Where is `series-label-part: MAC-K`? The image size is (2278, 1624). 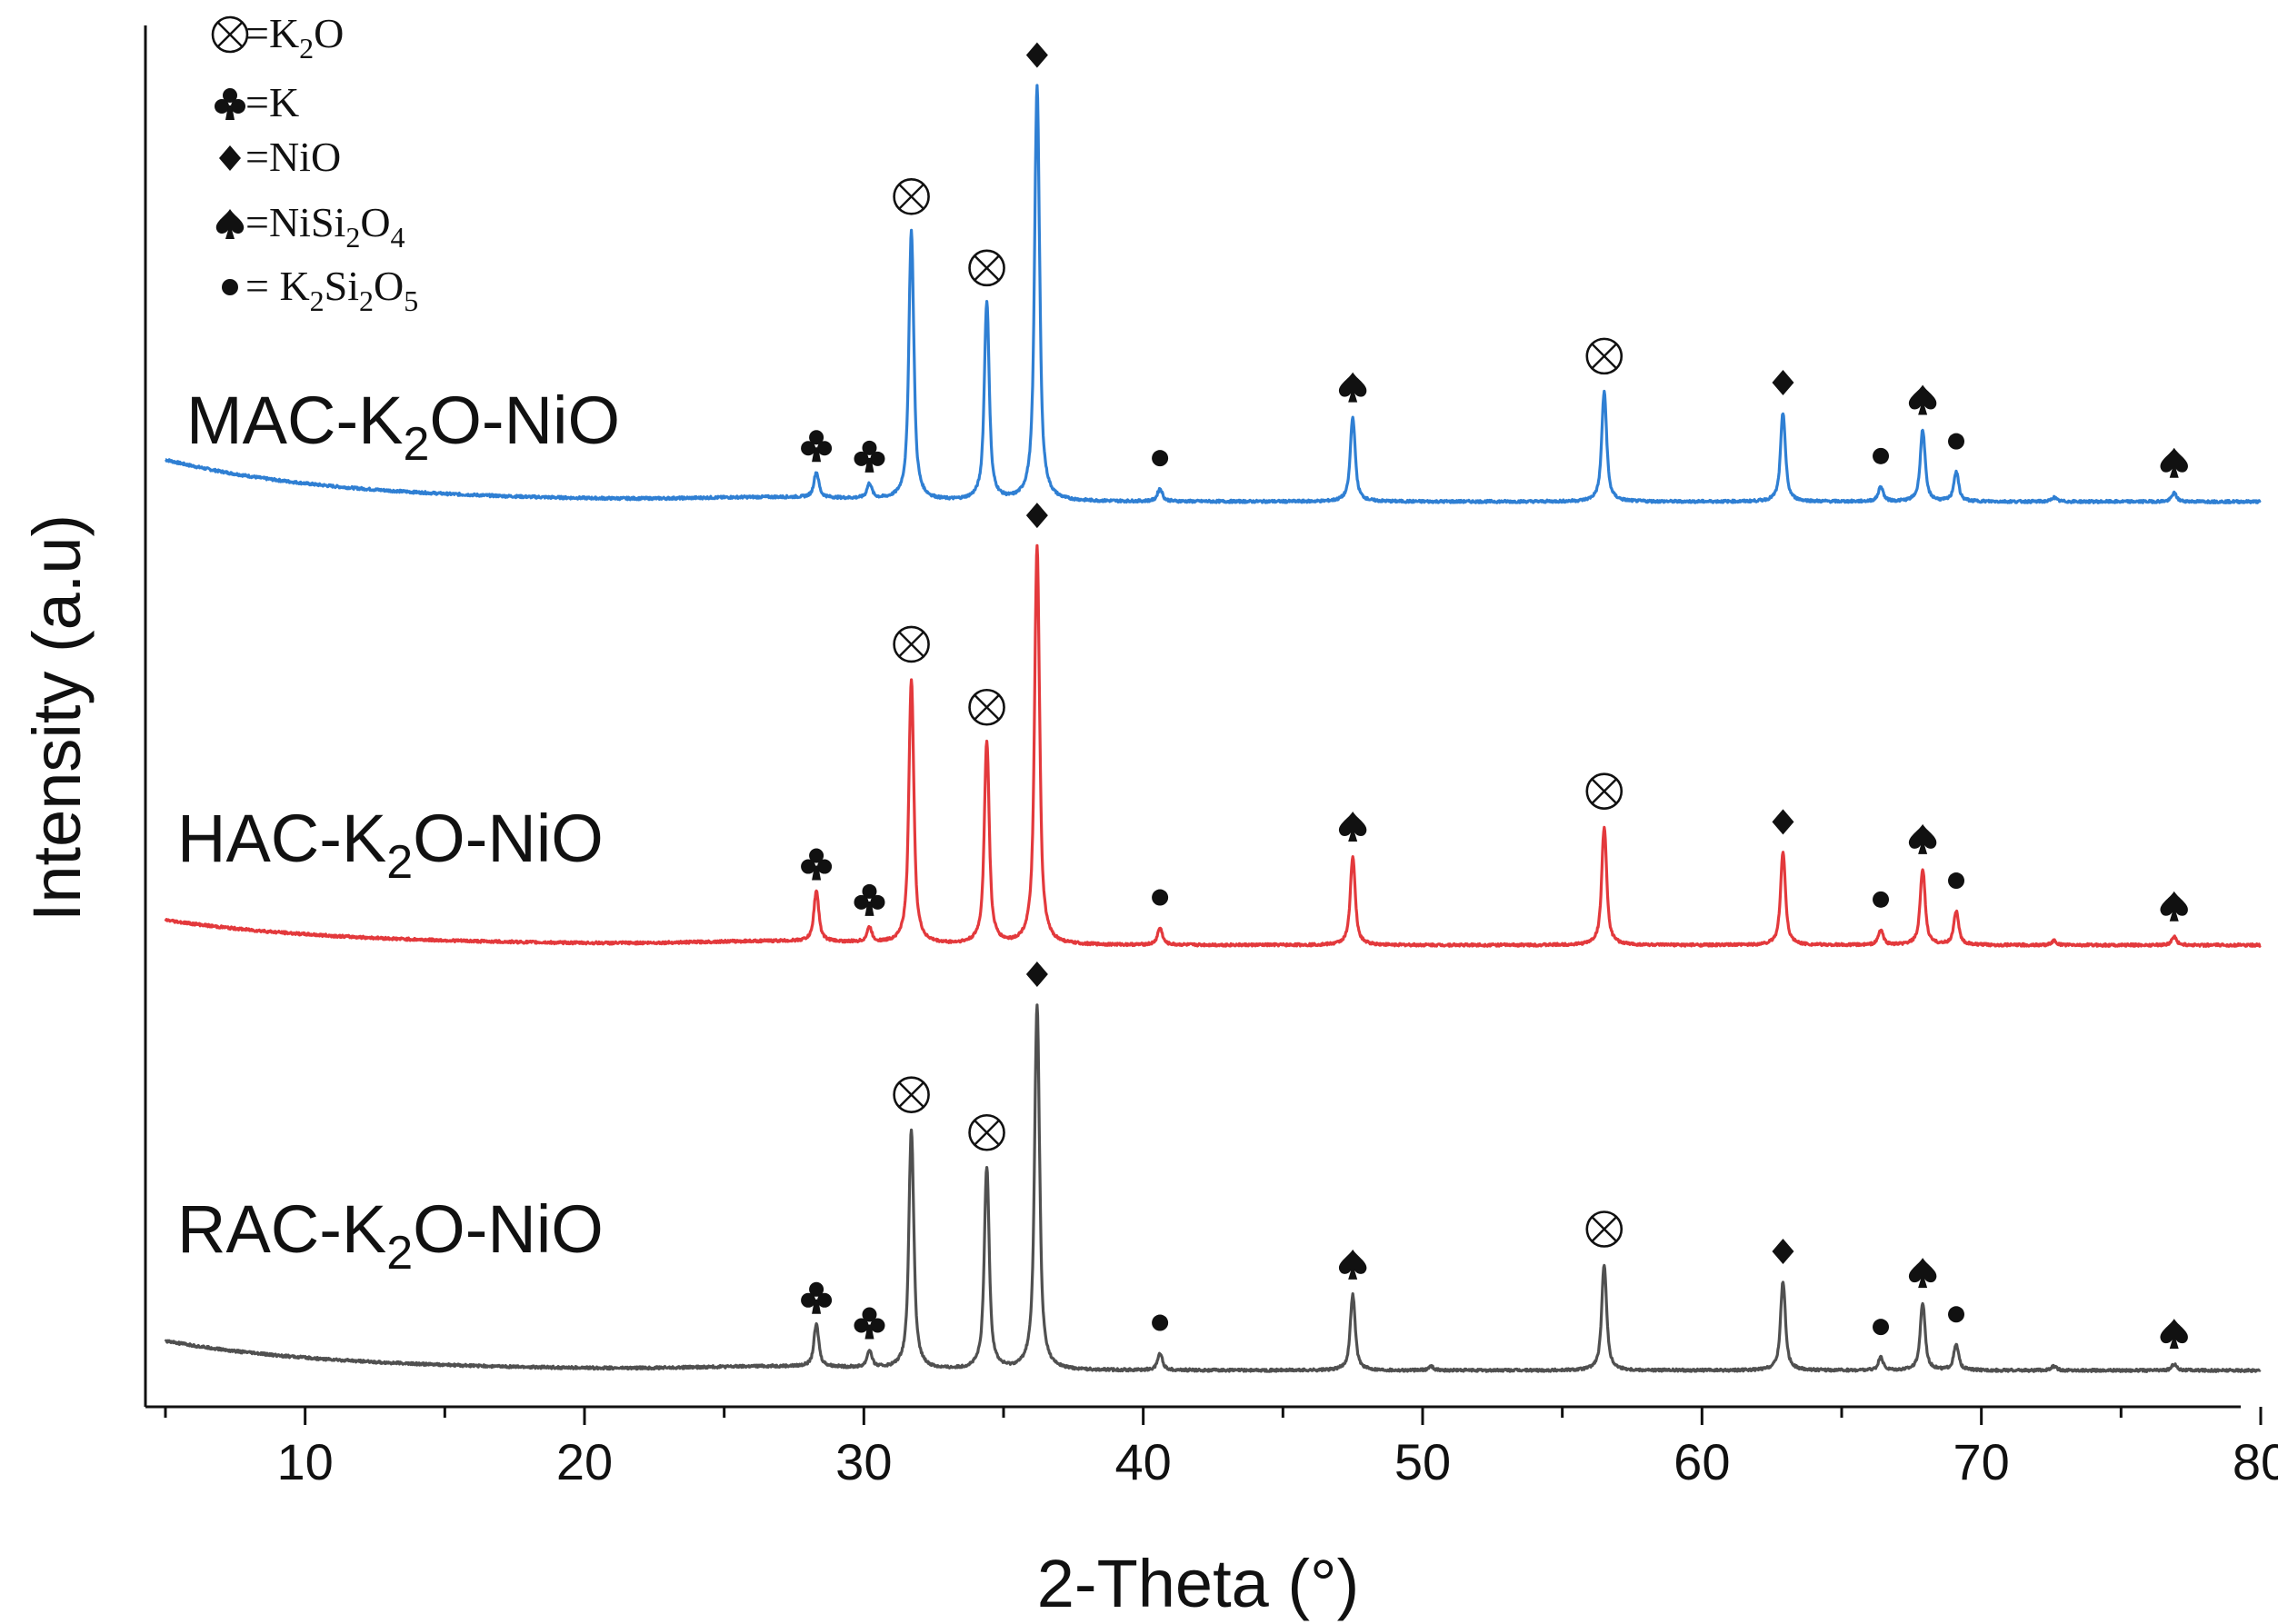 series-label-part: MAC-K is located at coordinates (294, 420).